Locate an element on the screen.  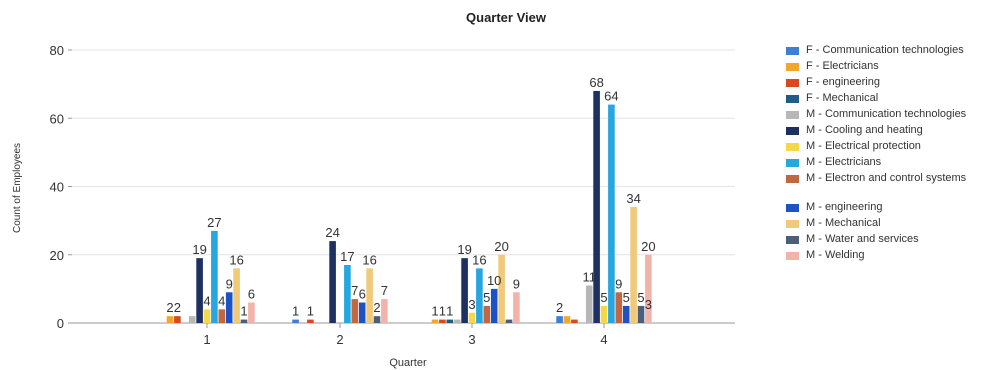
legend-item: M - Cooling and heating is located at coordinates (896, 132).